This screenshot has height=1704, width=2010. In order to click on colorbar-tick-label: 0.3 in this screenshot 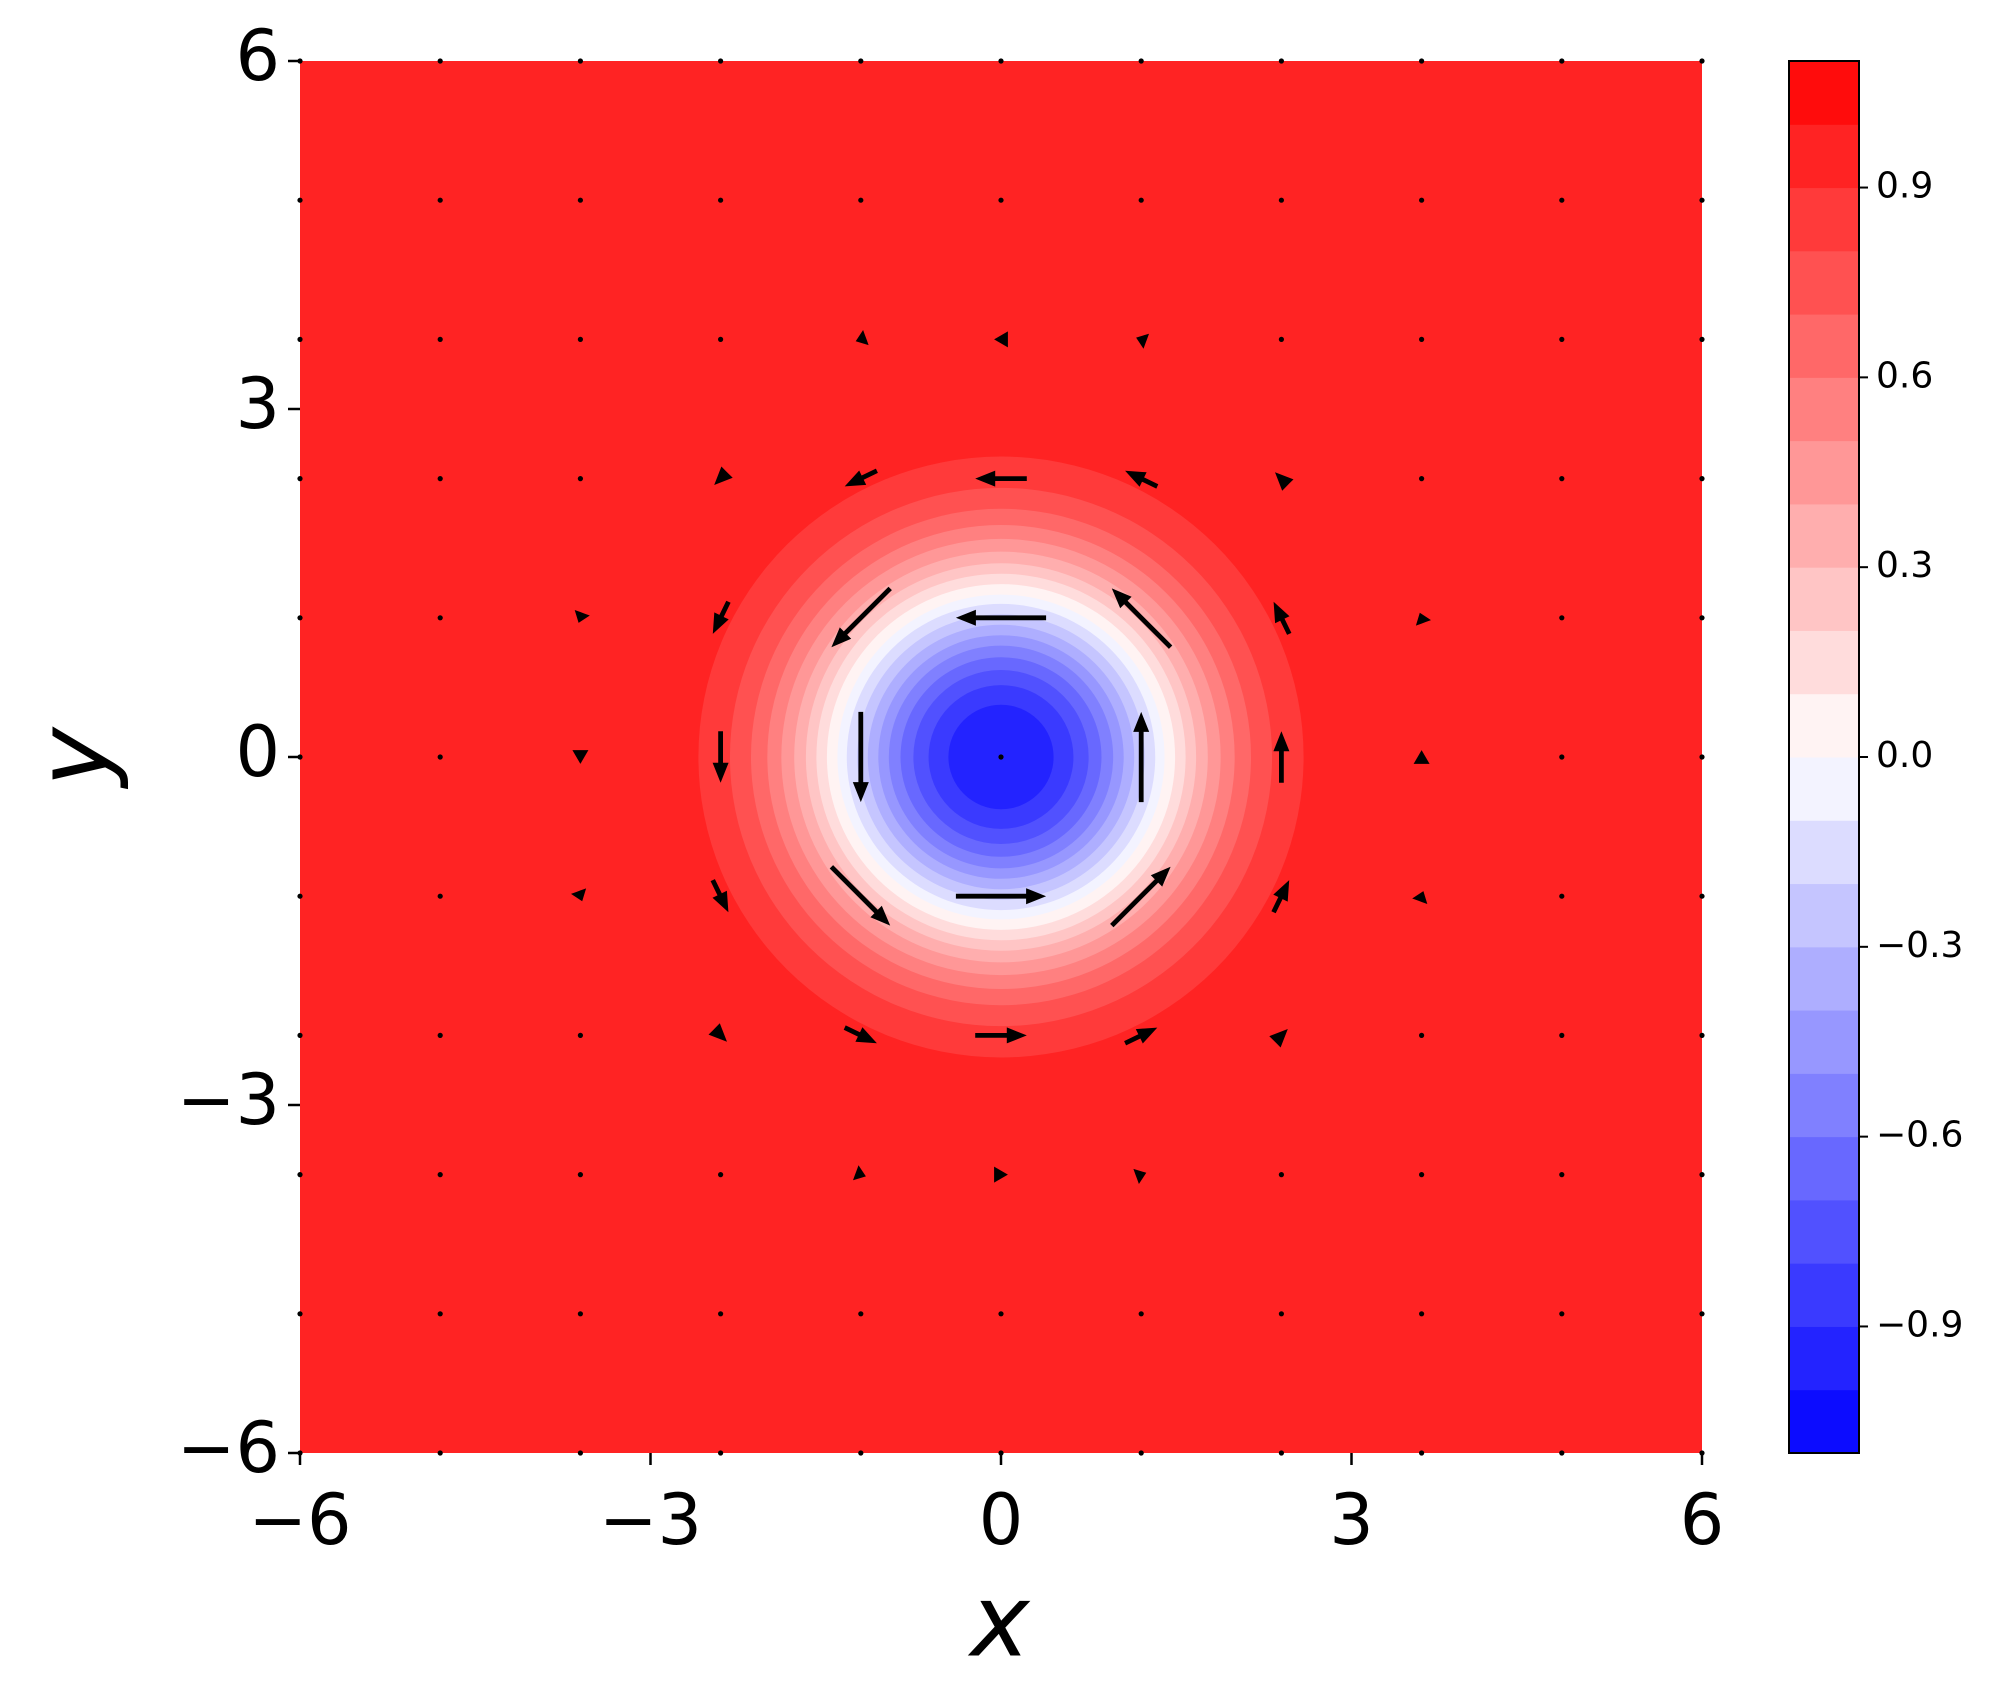, I will do `click(1904, 565)`.